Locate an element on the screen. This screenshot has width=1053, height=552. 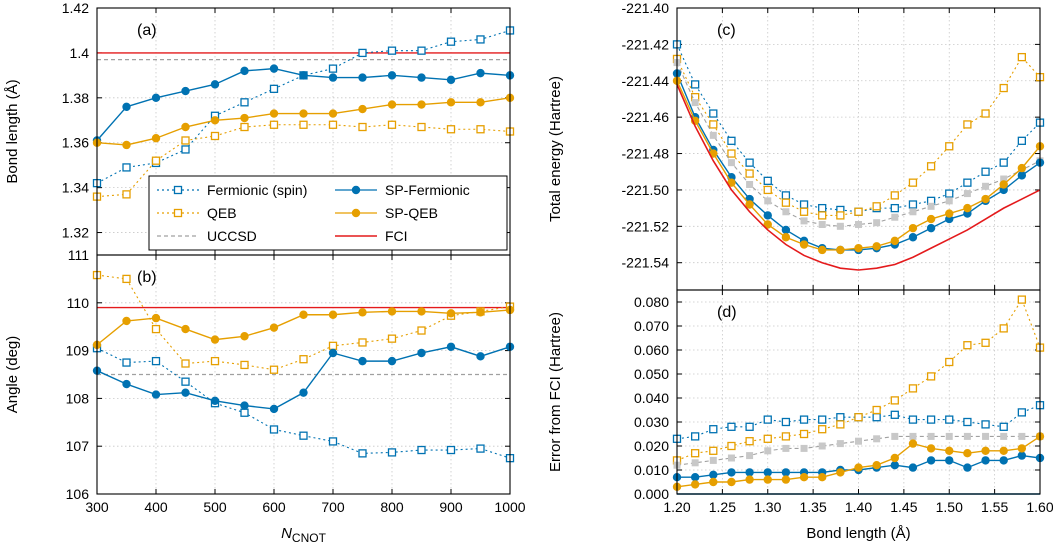
y-tick-label: -221.40 is located at coordinates (646, 8).